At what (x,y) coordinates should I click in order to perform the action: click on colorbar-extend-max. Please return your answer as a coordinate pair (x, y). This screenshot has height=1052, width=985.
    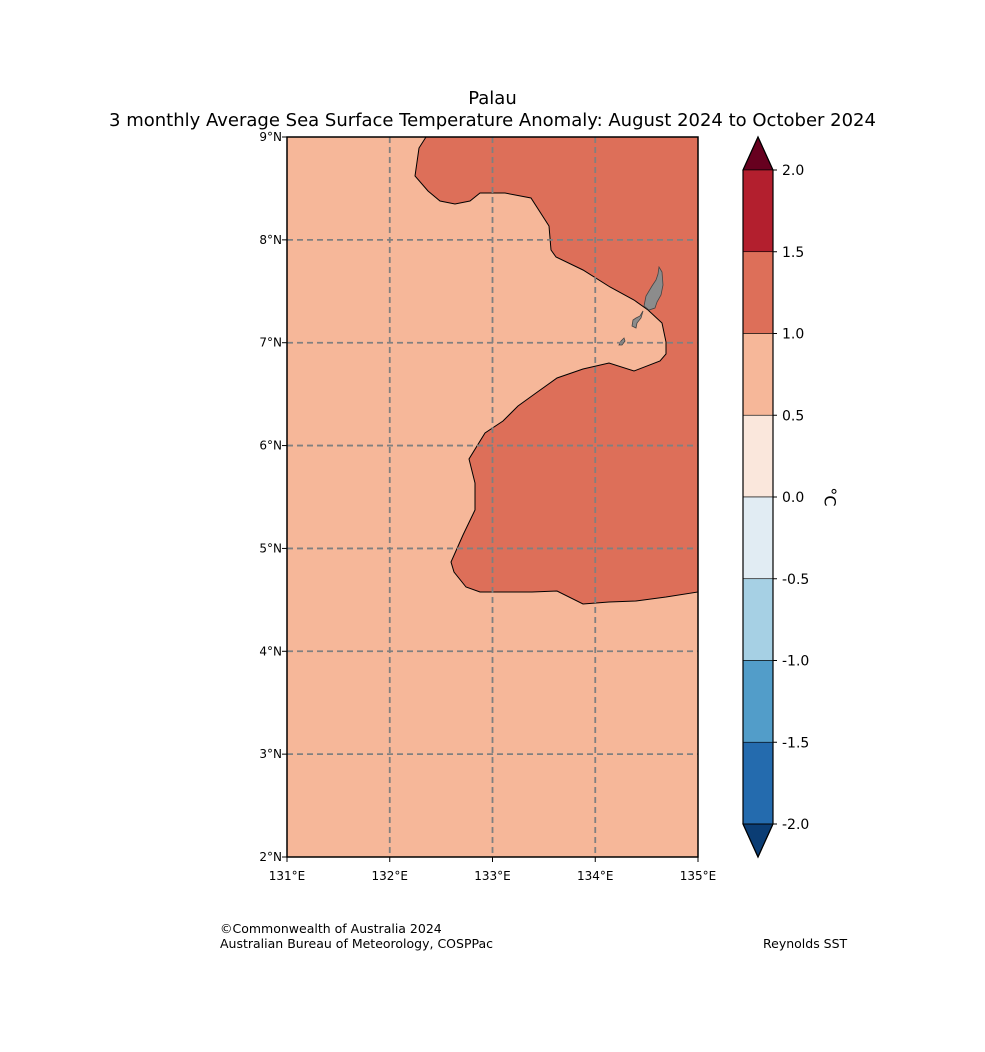
    Looking at the image, I should click on (758, 153).